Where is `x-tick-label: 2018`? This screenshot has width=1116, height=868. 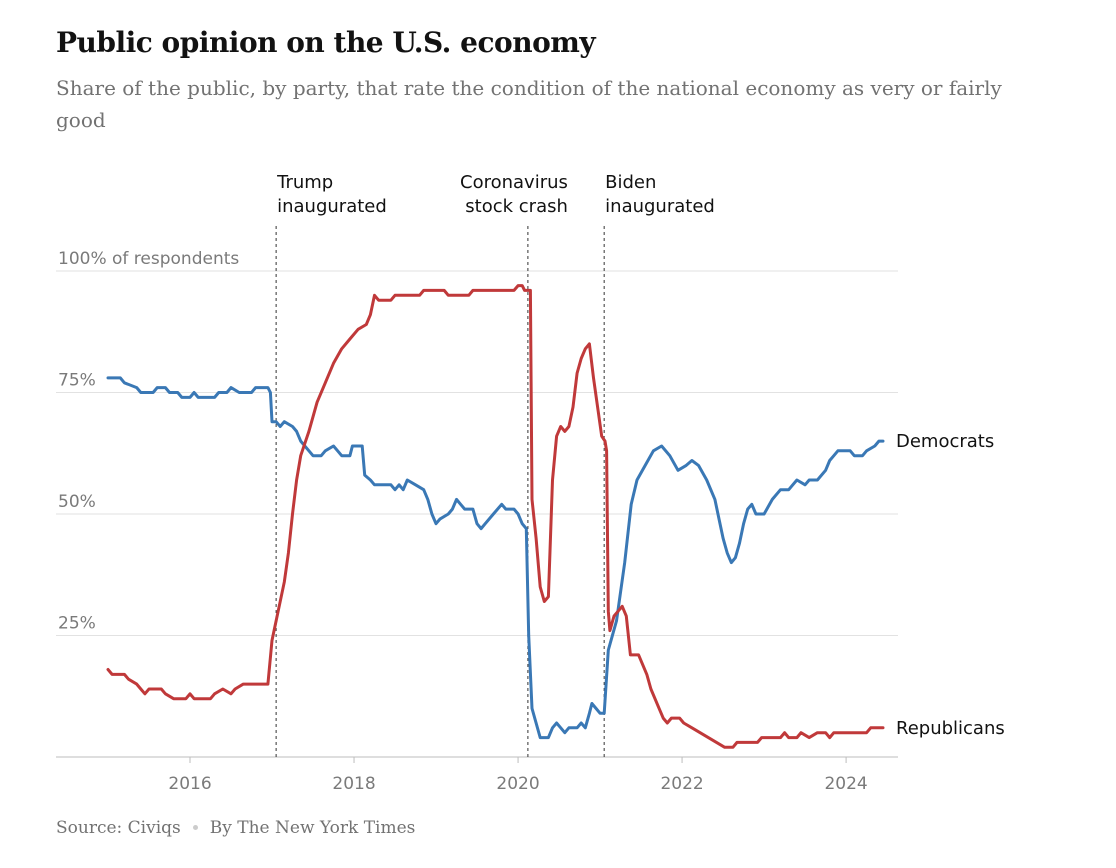 x-tick-label: 2018 is located at coordinates (353, 784).